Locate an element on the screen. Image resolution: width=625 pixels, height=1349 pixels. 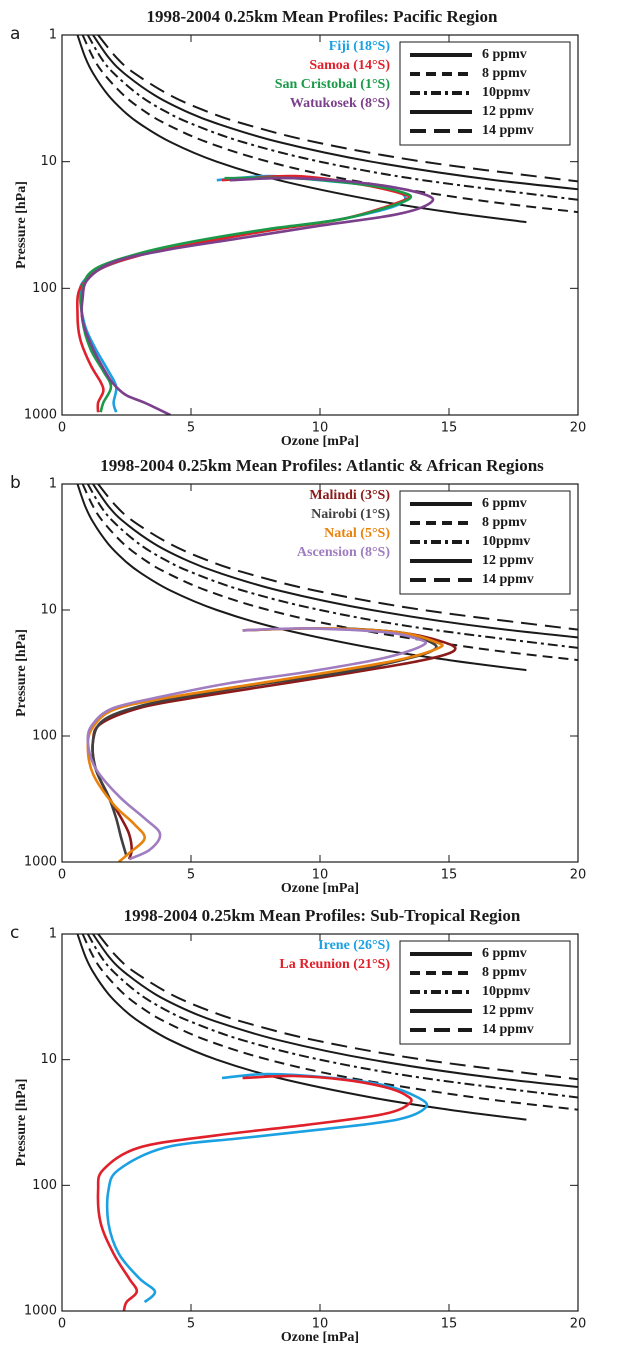
legend-label: Samoa (14°S) is located at coordinates (349, 65).